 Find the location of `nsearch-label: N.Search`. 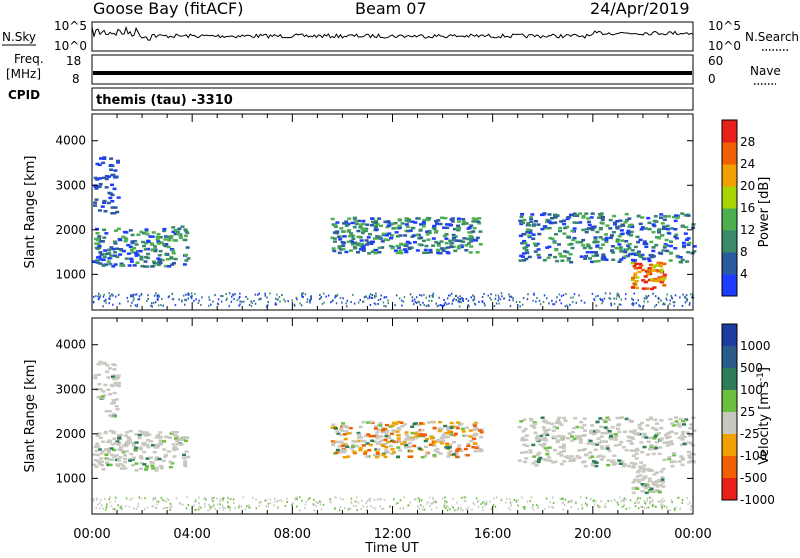

nsearch-label: N.Search is located at coordinates (772, 37).